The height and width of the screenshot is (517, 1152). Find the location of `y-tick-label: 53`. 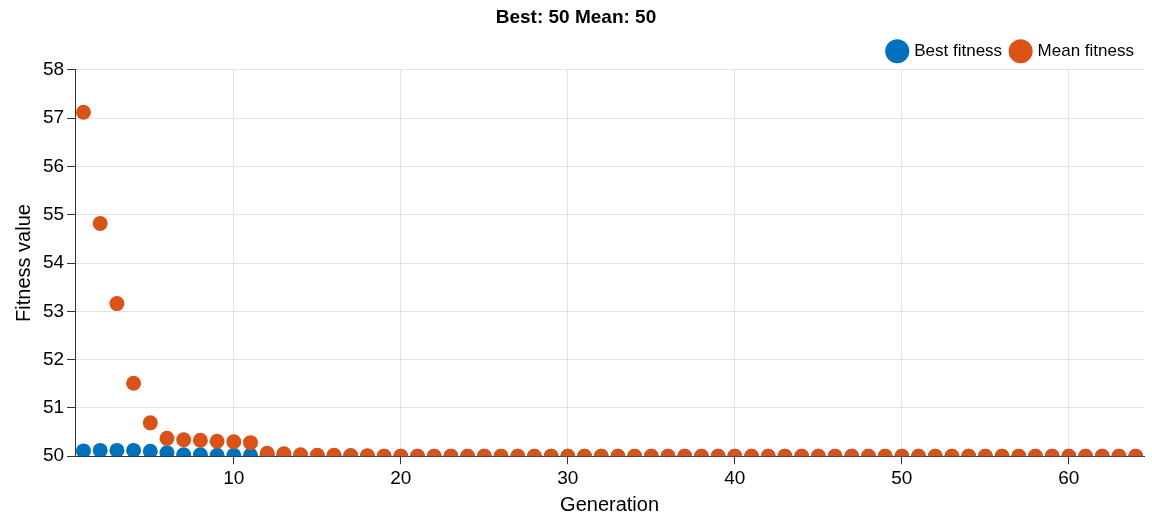

y-tick-label: 53 is located at coordinates (53, 310).